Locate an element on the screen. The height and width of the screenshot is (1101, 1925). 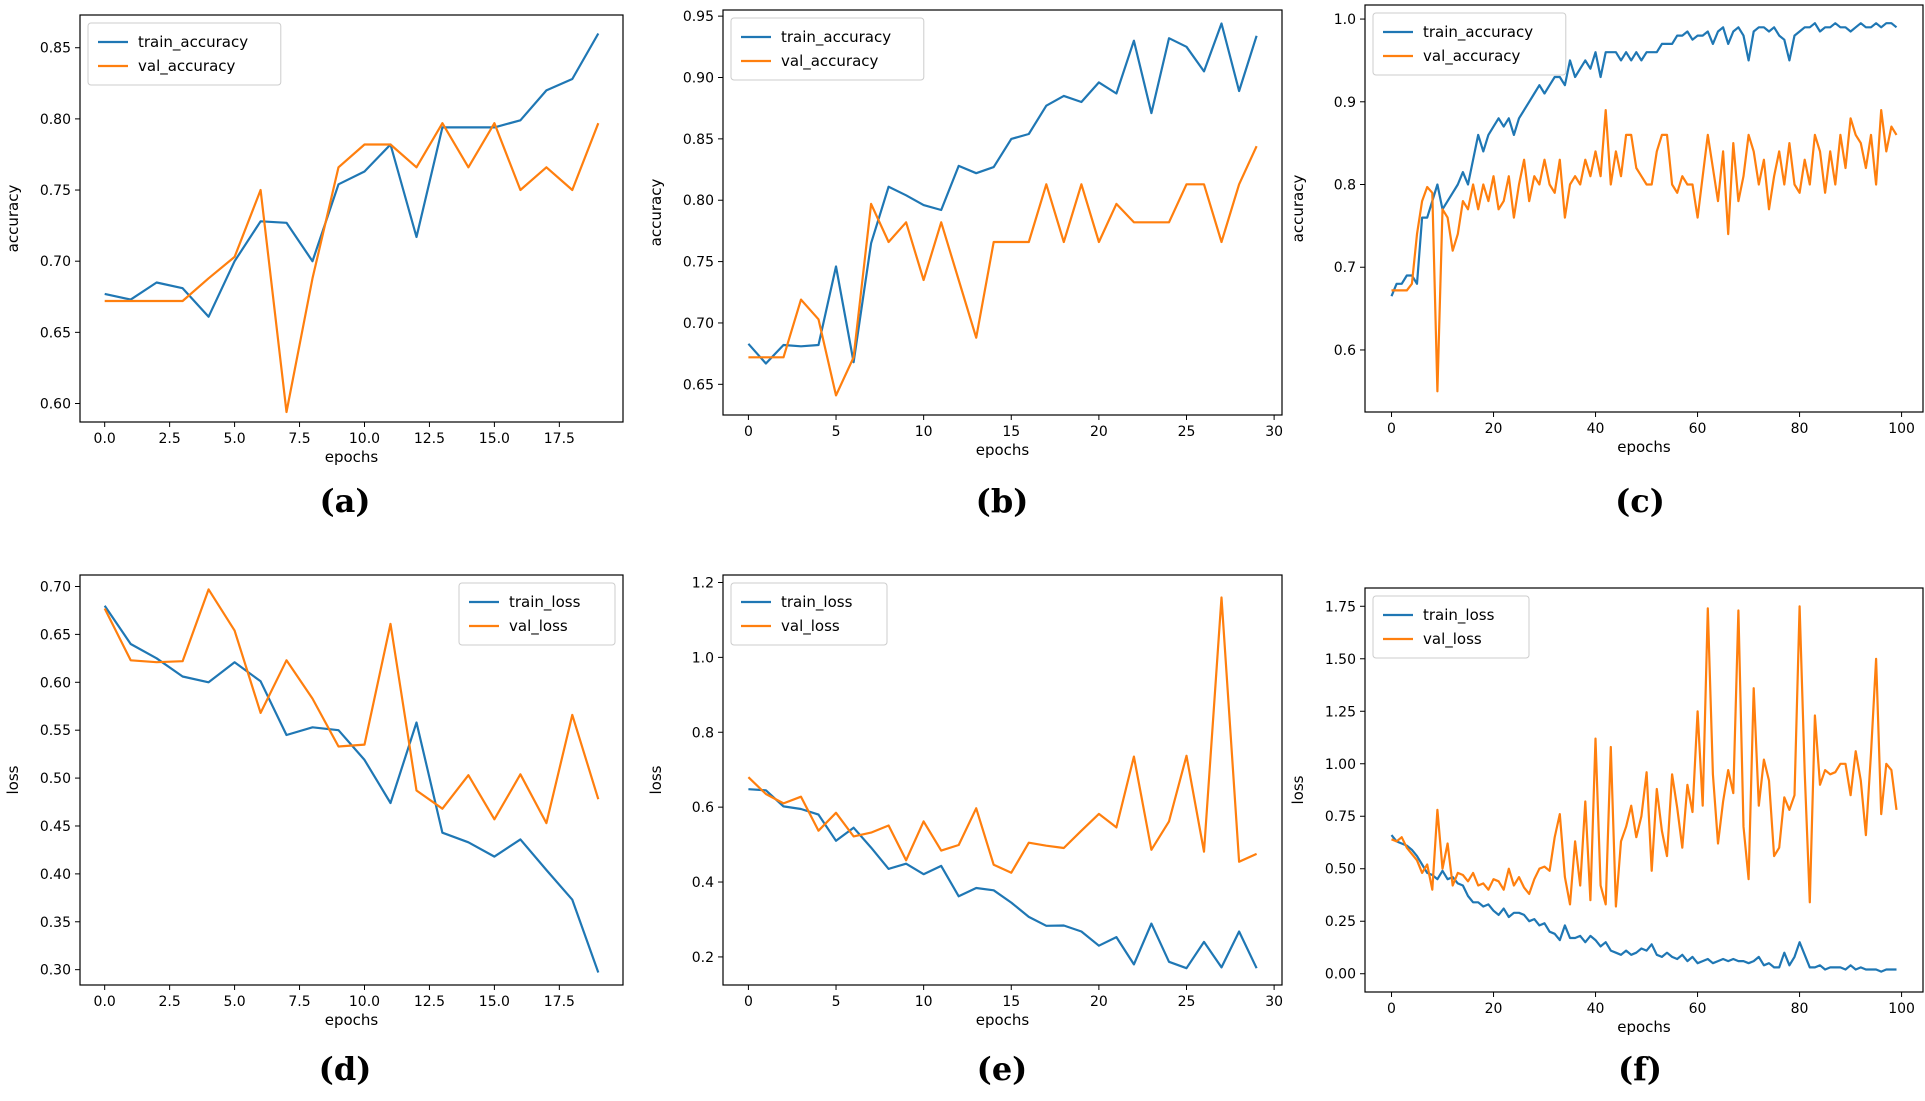
panel-caption: (a) is located at coordinates (344, 501).